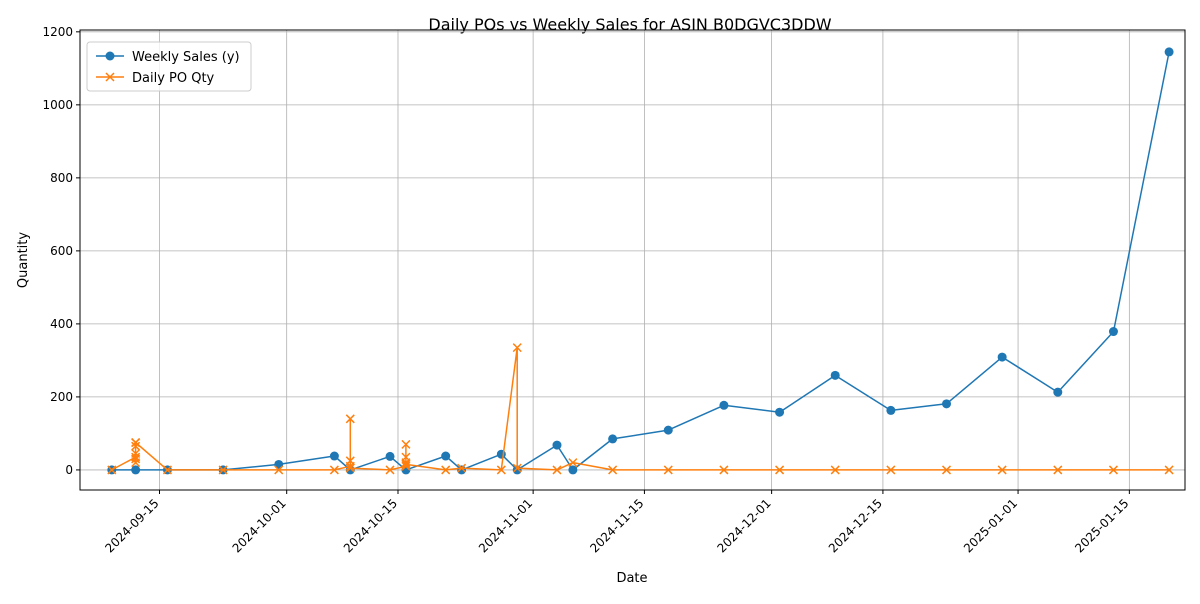 The height and width of the screenshot is (604, 1200). What do you see at coordinates (61, 178) in the screenshot?
I see `y-tick-label: 800` at bounding box center [61, 178].